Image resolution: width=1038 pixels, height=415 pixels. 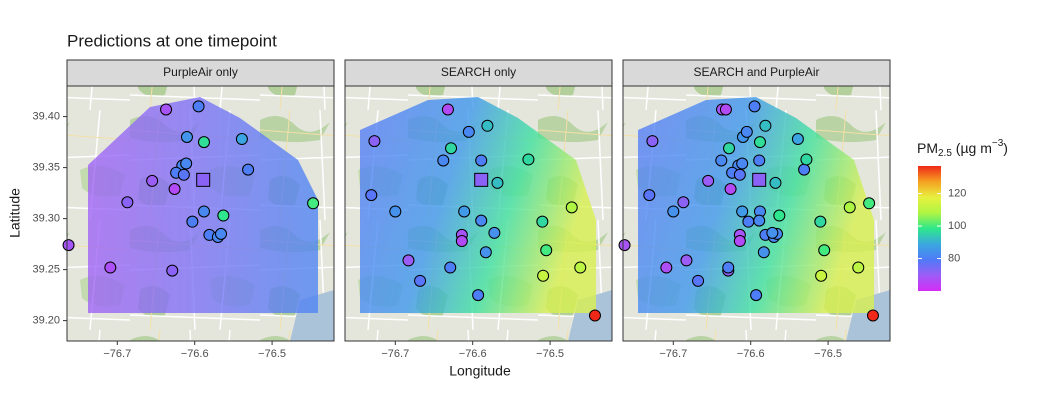 What do you see at coordinates (46, 168) in the screenshot?
I see `y-tick-label: 39.35` at bounding box center [46, 168].